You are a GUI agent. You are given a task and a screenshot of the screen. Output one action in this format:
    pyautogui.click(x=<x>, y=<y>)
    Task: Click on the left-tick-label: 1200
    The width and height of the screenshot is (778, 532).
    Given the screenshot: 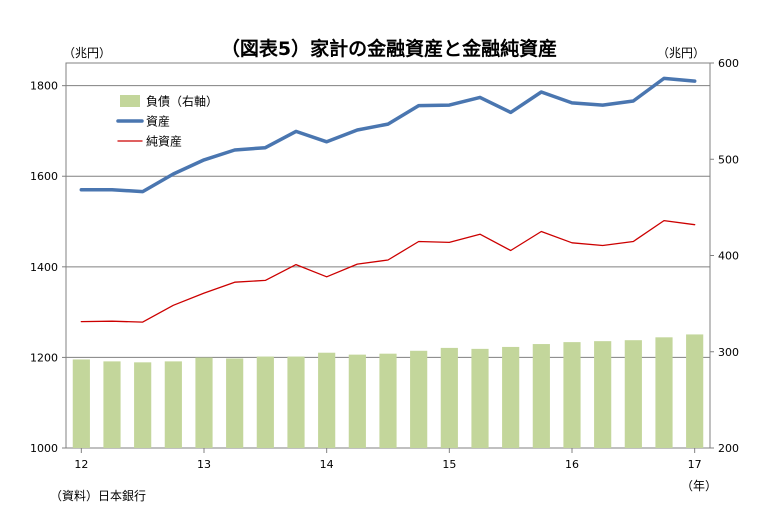 What is the action you would take?
    pyautogui.click(x=44, y=357)
    